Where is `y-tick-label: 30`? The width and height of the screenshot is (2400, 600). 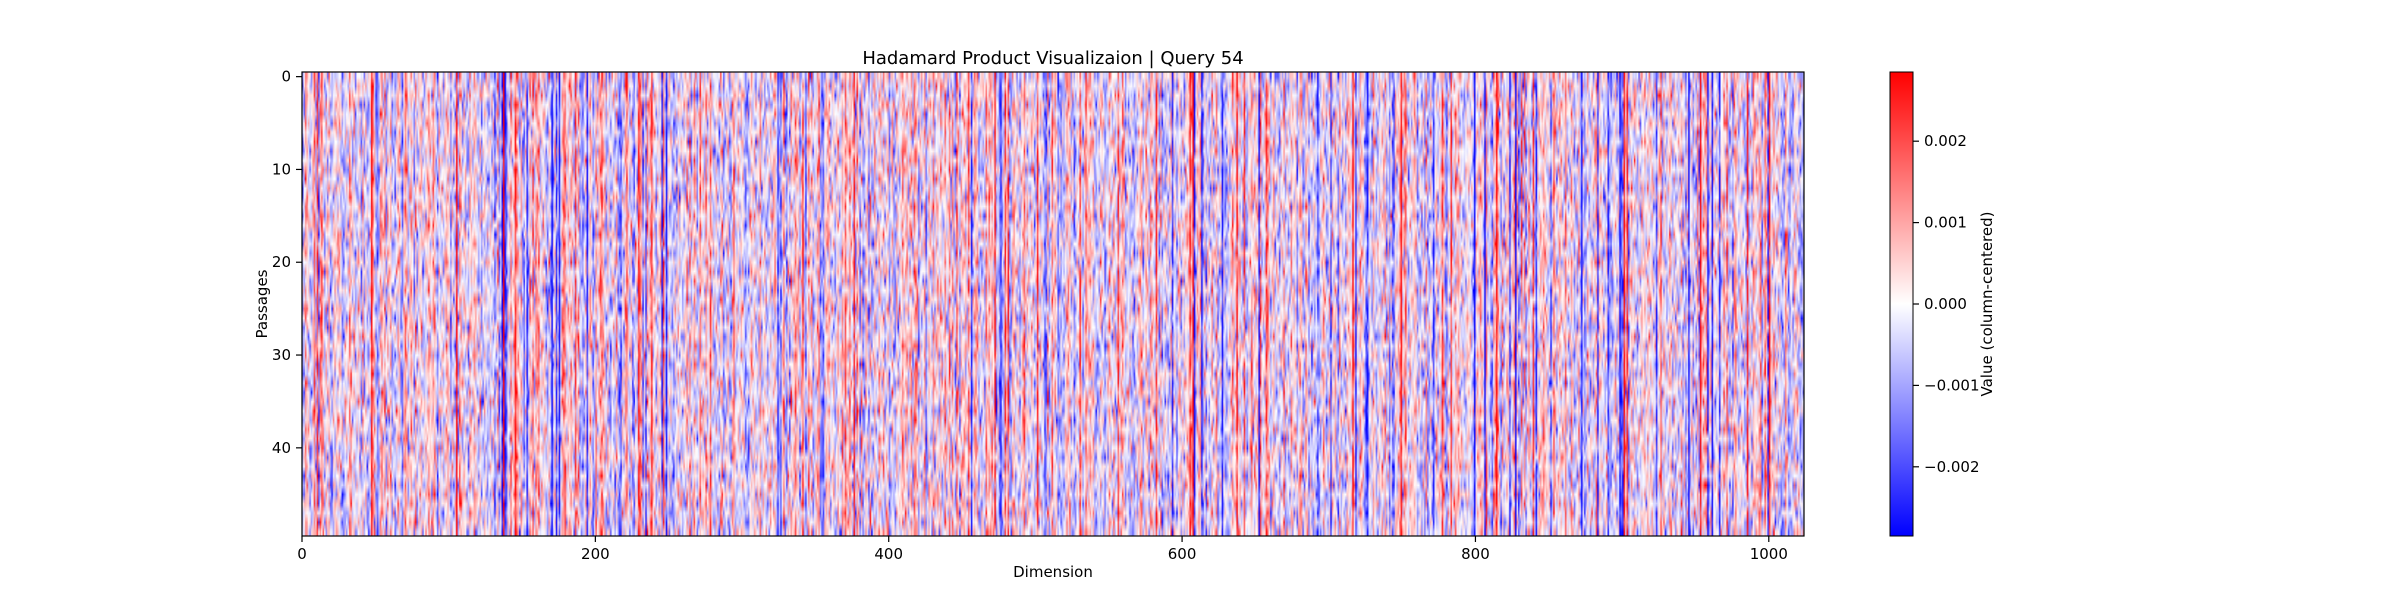
y-tick-label: 30 is located at coordinates (281, 355).